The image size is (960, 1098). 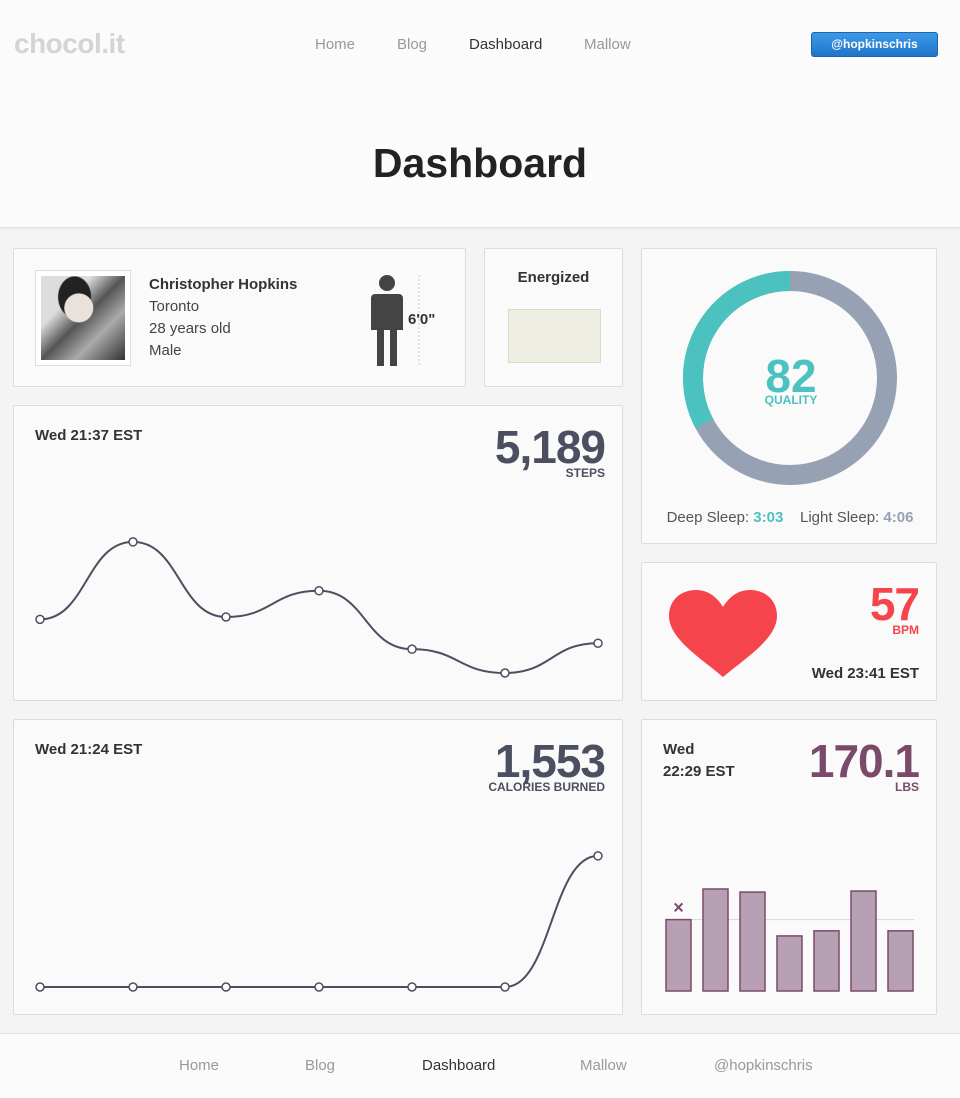 I want to click on sleep-quality-label: QUALITY, so click(x=791, y=400).